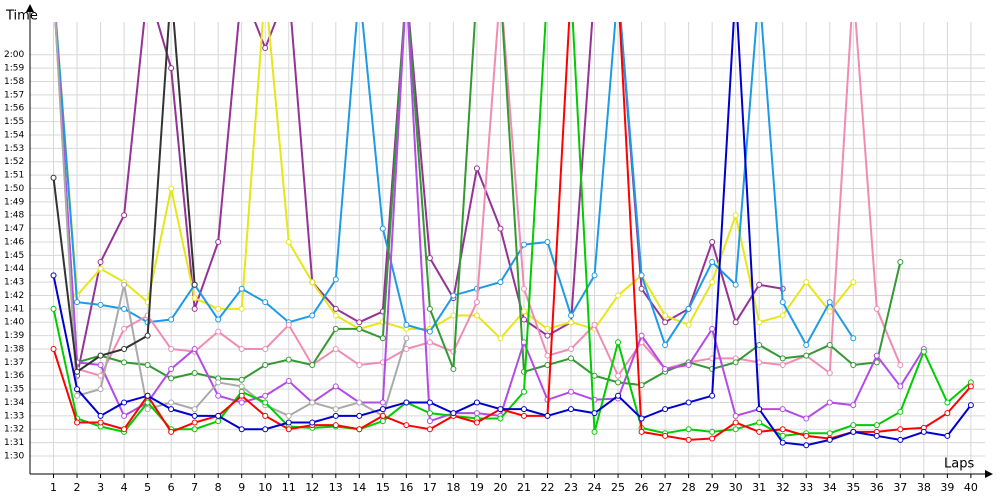 The image size is (1000, 500). I want to click on x-tick-label: 8, so click(218, 487).